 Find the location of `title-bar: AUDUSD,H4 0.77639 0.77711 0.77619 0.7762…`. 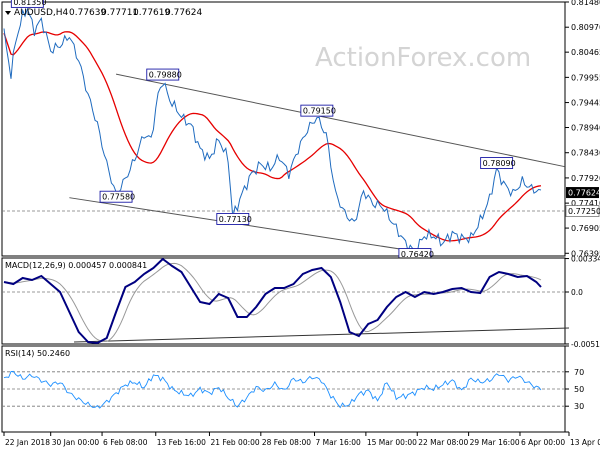

title-bar: AUDUSD,H4 0.77639 0.77711 0.77619 0.7762… is located at coordinates (103, 13).